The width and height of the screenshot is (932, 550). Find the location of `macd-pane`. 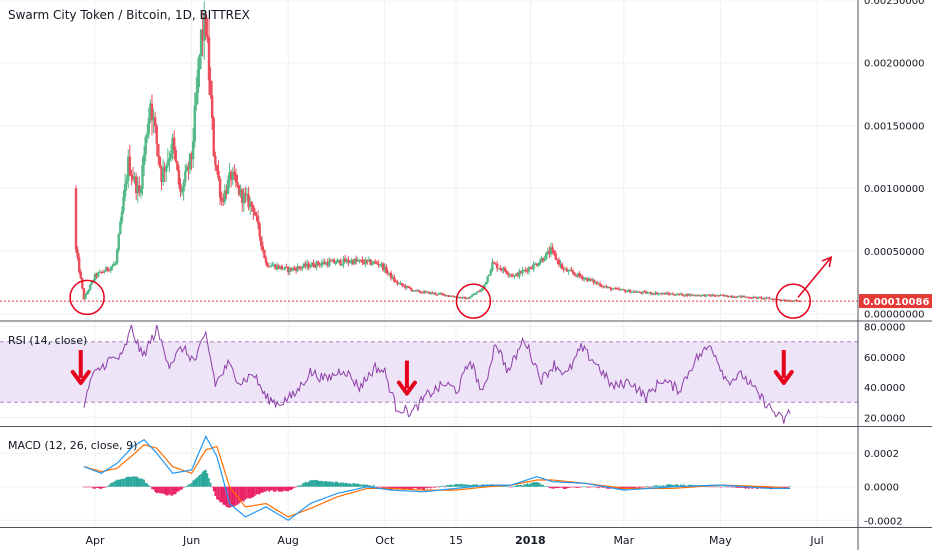

macd-pane is located at coordinates (437, 478).